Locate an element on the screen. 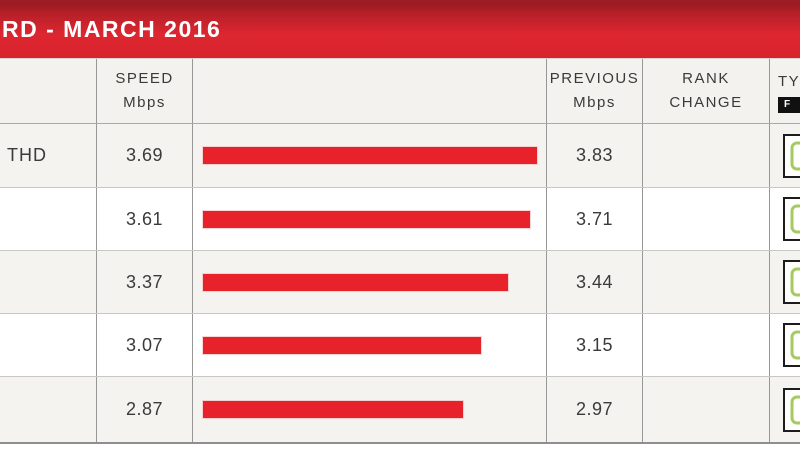 This screenshot has height=450, width=800. previous-cell: 3.71 is located at coordinates (595, 219).